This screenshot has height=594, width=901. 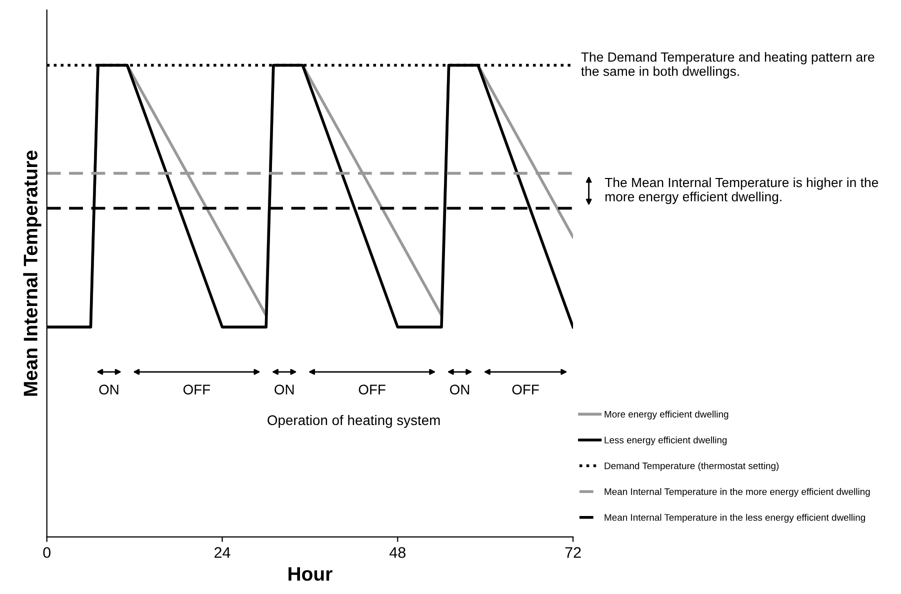 I want to click on legend-label: Mean Internal Temperature in the more energy efficient dwelling, so click(x=737, y=492).